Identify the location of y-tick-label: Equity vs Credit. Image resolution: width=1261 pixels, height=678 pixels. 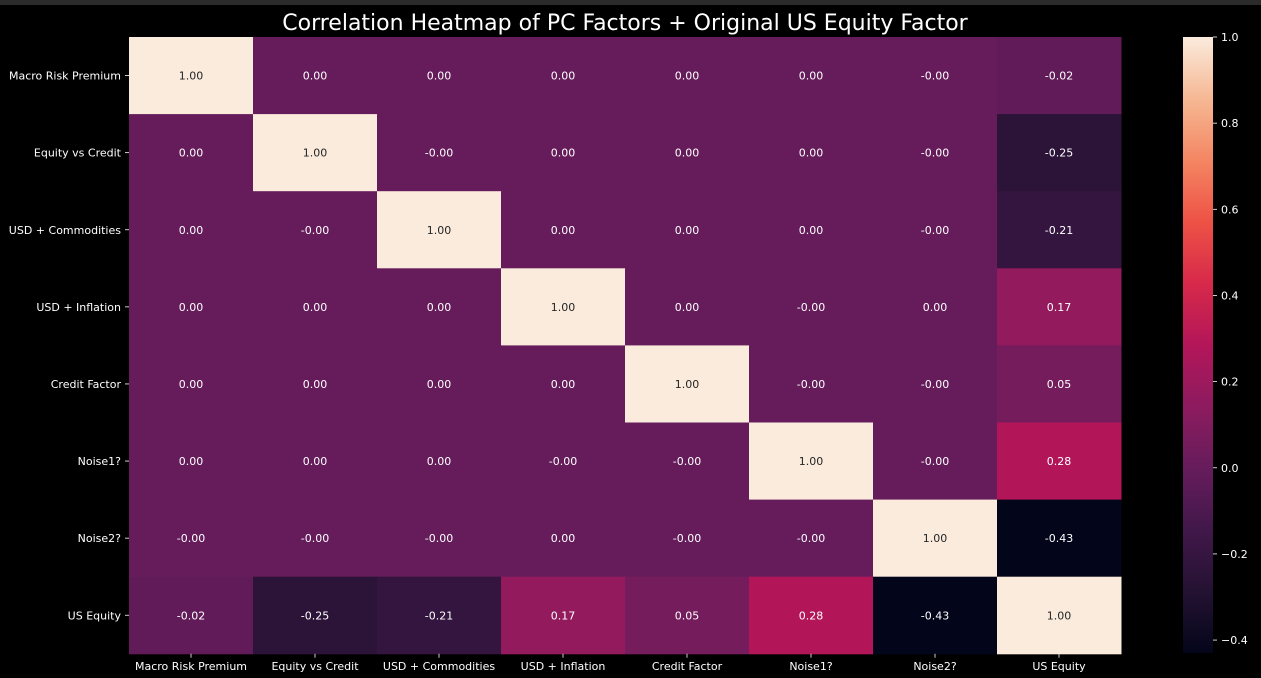
(78, 153).